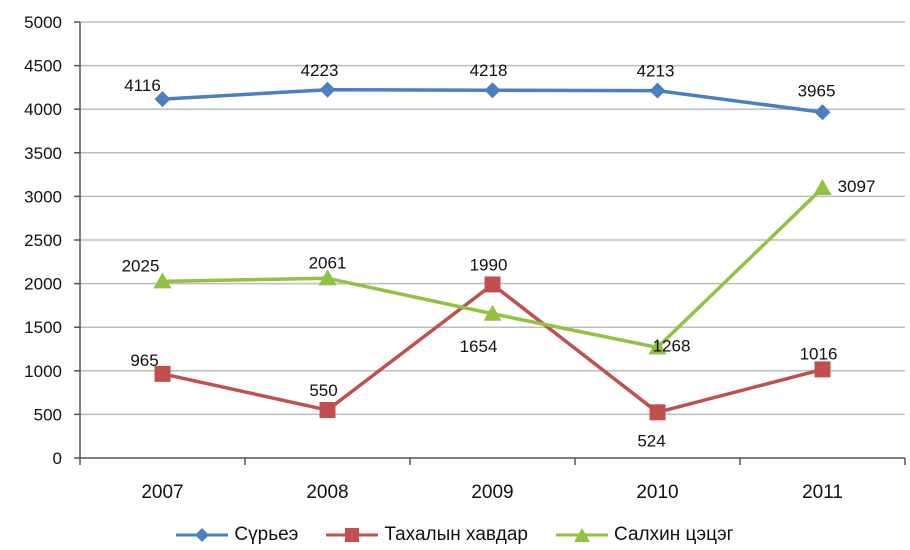 The width and height of the screenshot is (910, 550). I want to click on legend-swatch-diamond, so click(202, 535).